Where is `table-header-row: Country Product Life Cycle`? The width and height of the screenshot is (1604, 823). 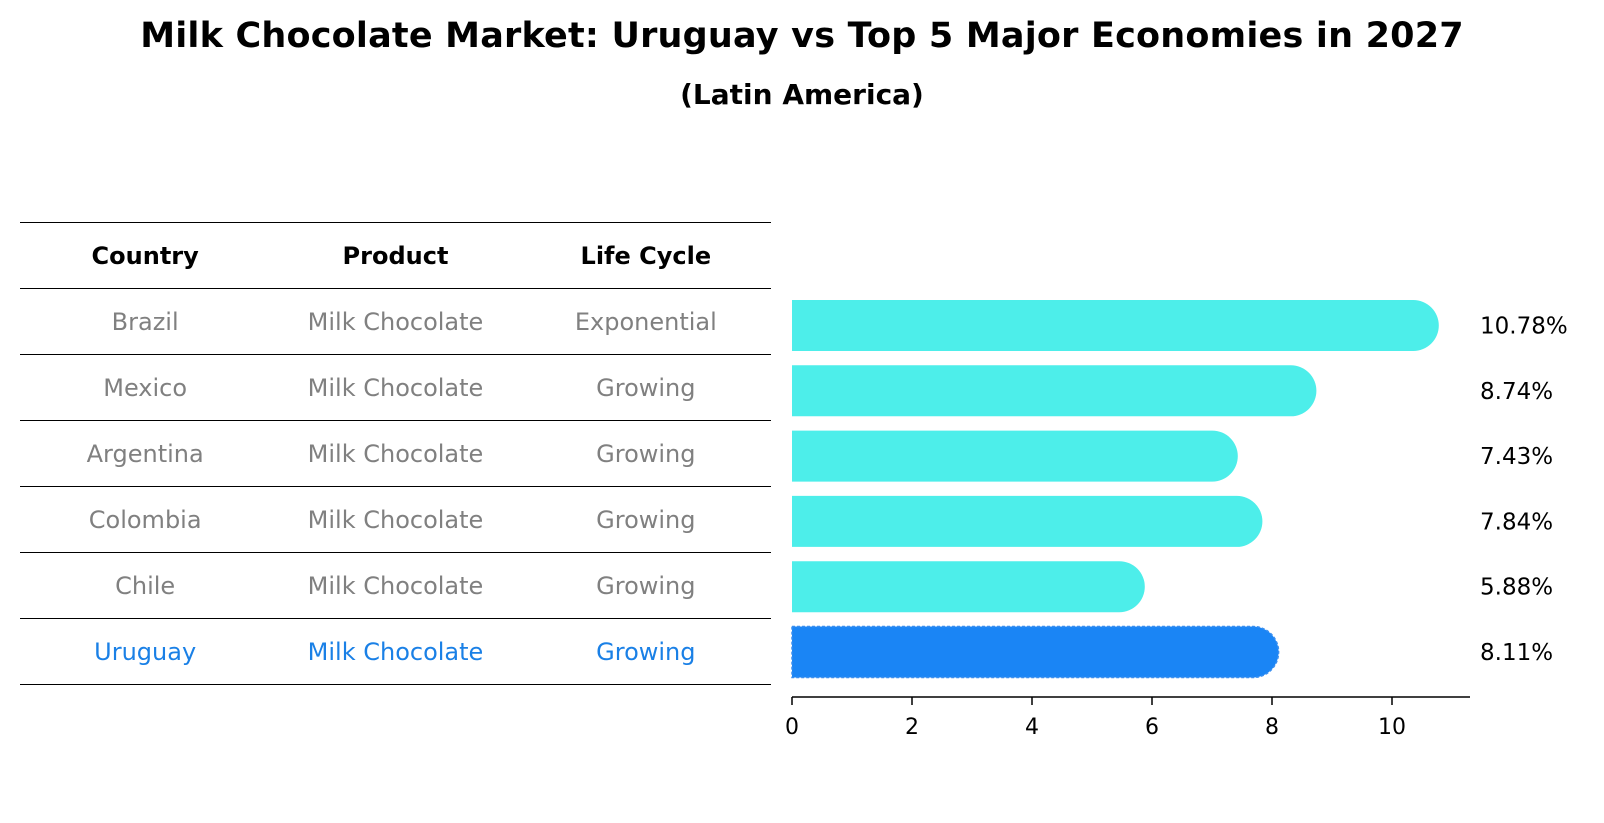 table-header-row: Country Product Life Cycle is located at coordinates (395, 255).